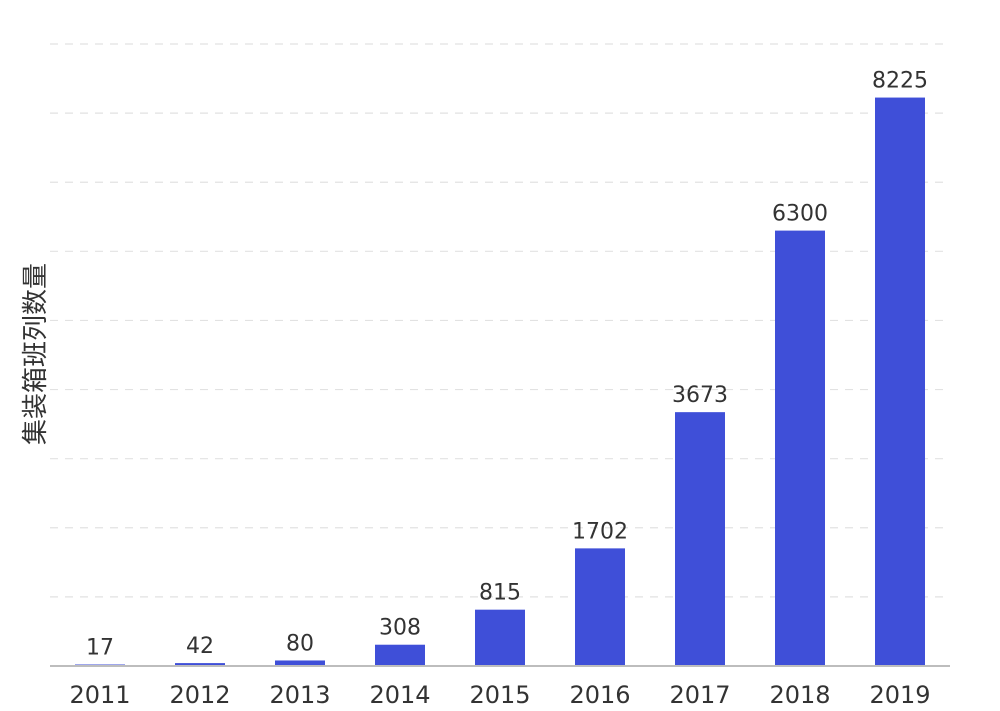 The width and height of the screenshot is (1000, 711). I want to click on x-tick-label: 2016, so click(599, 695).